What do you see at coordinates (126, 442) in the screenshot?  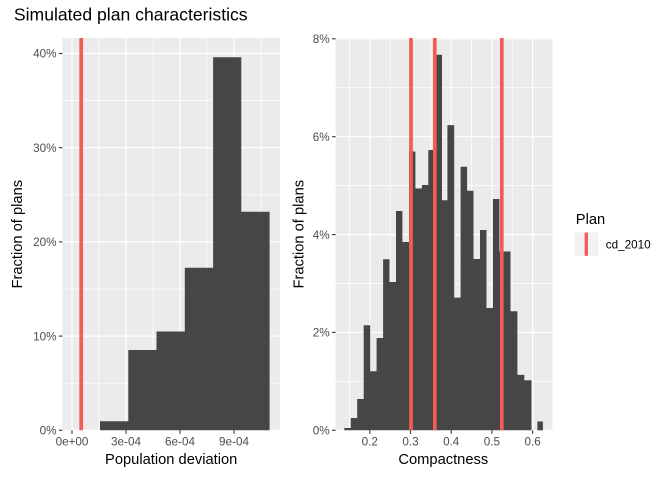 I see `svg-text: 3e-04` at bounding box center [126, 442].